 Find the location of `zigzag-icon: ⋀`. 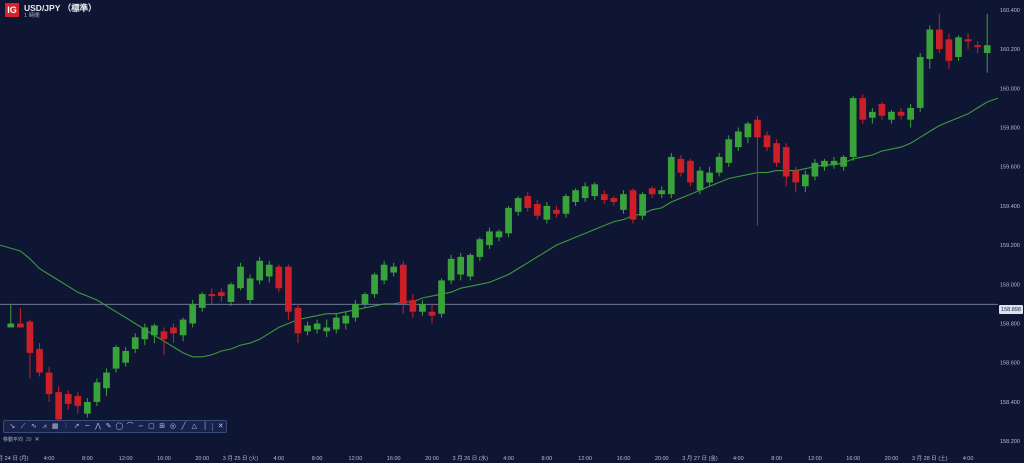

zigzag-icon: ⋀ is located at coordinates (98, 426).